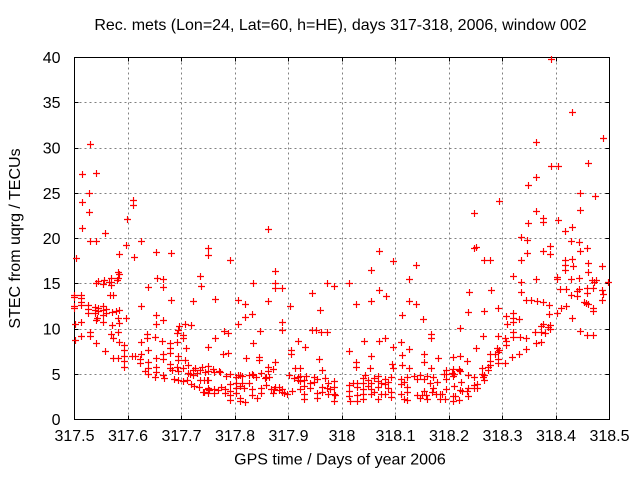  Describe the element at coordinates (52, 58) in the screenshot. I see `svg-text: 40` at that location.